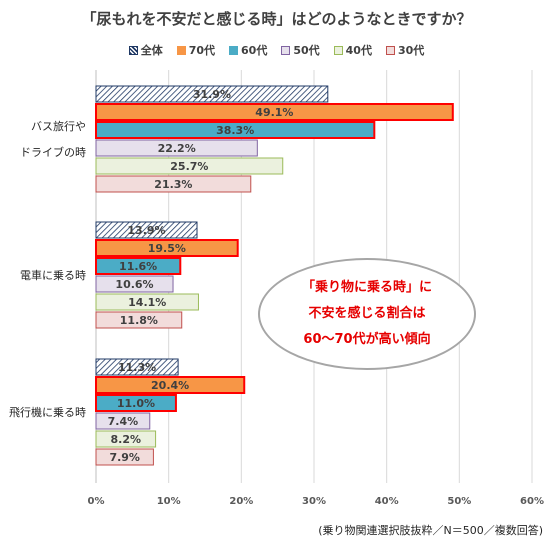  I want to click on x-tick-label: 50%, so click(459, 501).